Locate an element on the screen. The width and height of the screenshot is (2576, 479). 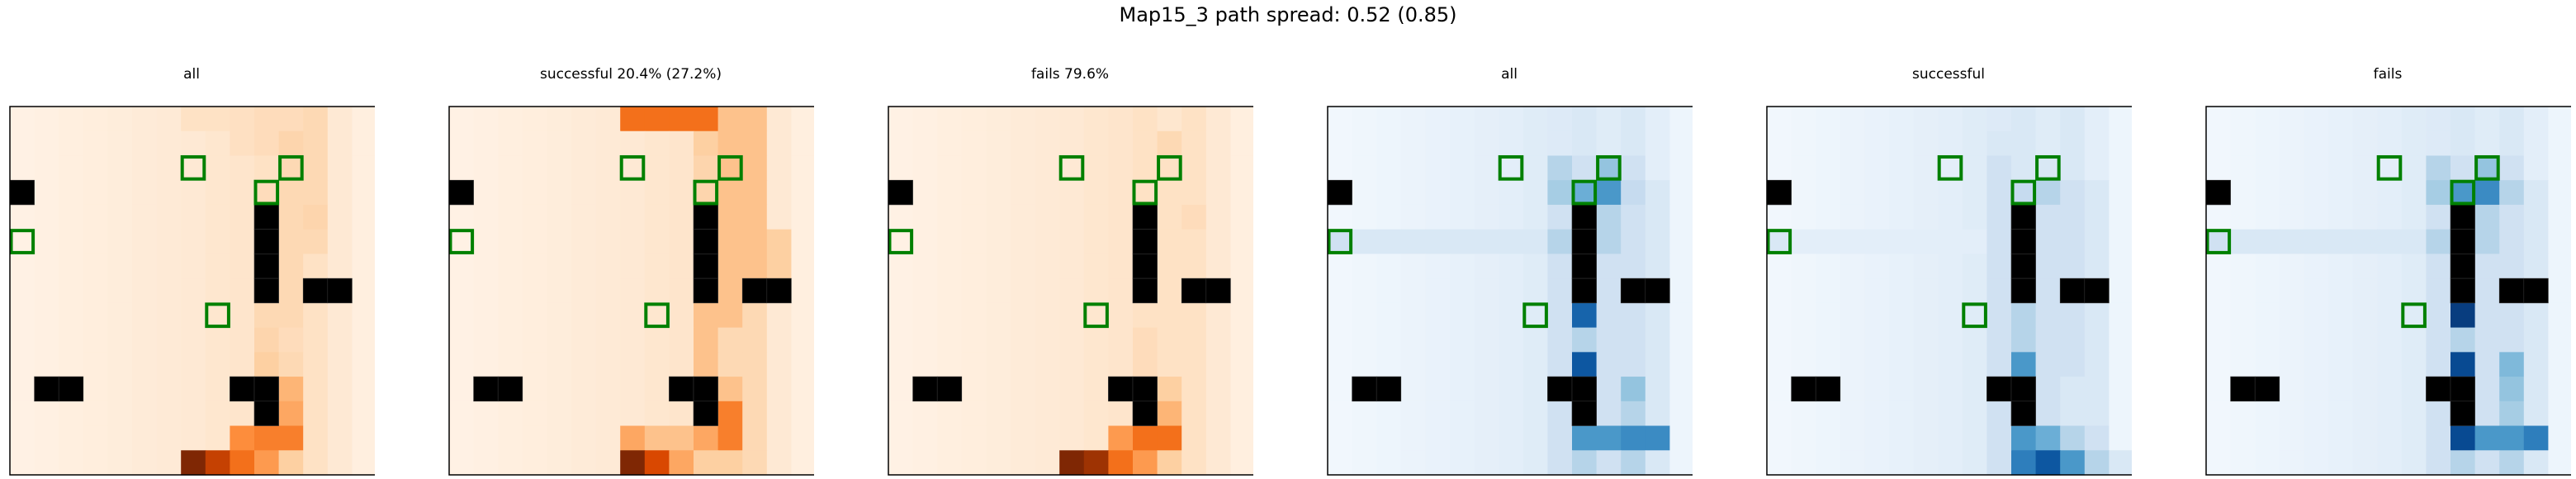
heatmap-panel-1: all is located at coordinates (191, 273).